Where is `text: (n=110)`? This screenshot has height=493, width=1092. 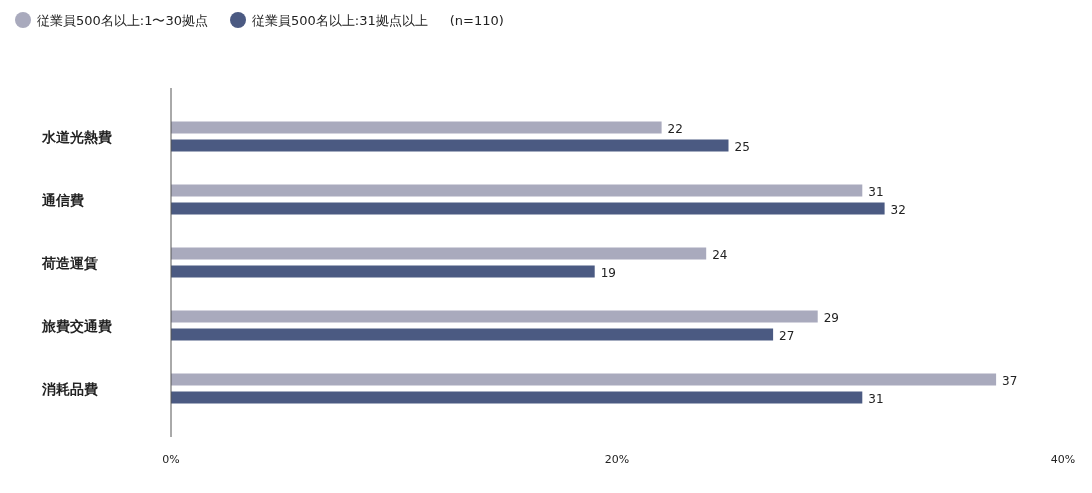 text: (n=110) is located at coordinates (476, 20).